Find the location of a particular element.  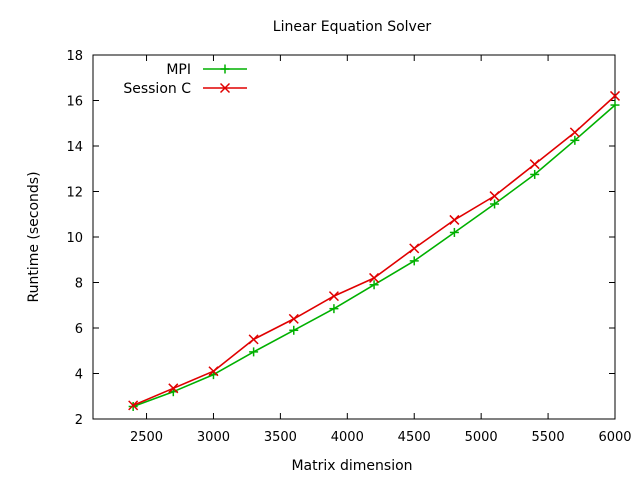

y-tick-label: 8 is located at coordinates (79, 284).